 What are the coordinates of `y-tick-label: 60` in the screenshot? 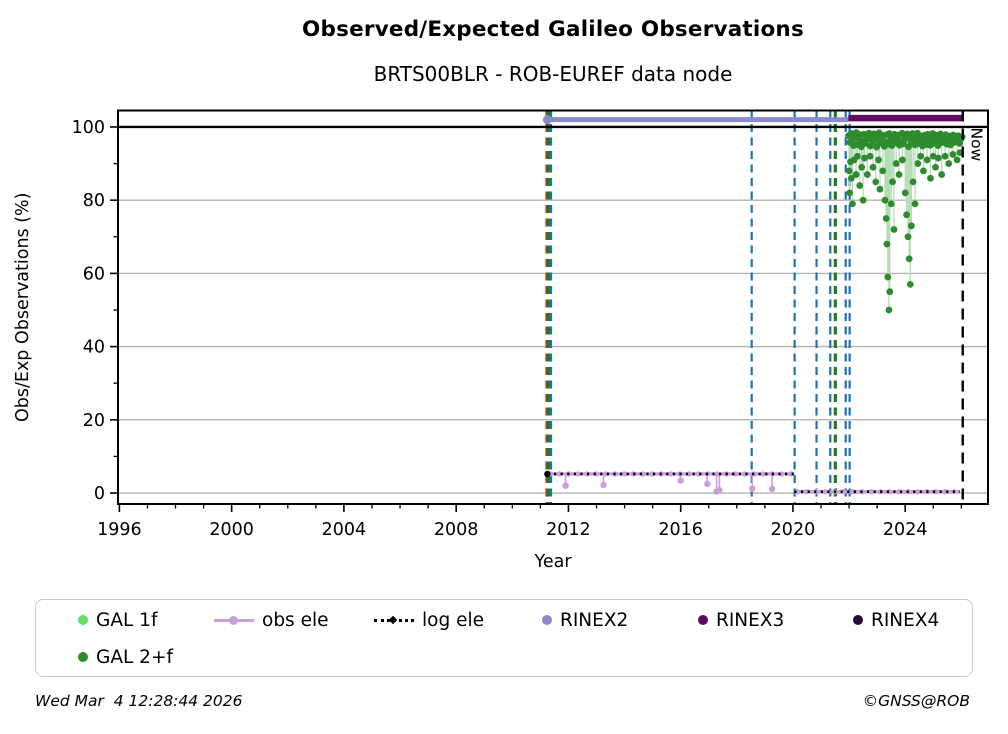 It's located at (94, 274).